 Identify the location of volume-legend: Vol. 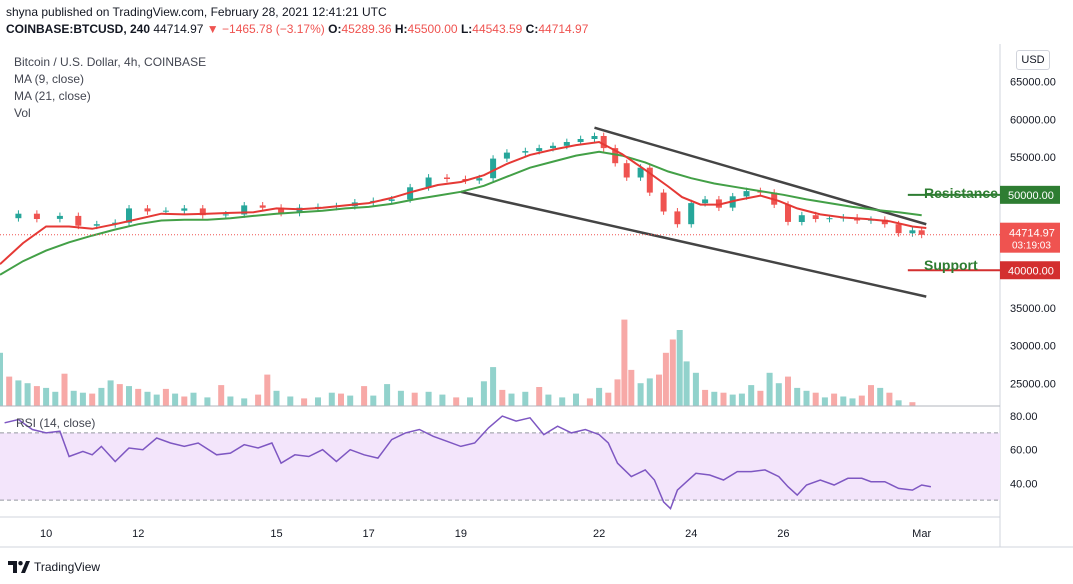
(22, 113).